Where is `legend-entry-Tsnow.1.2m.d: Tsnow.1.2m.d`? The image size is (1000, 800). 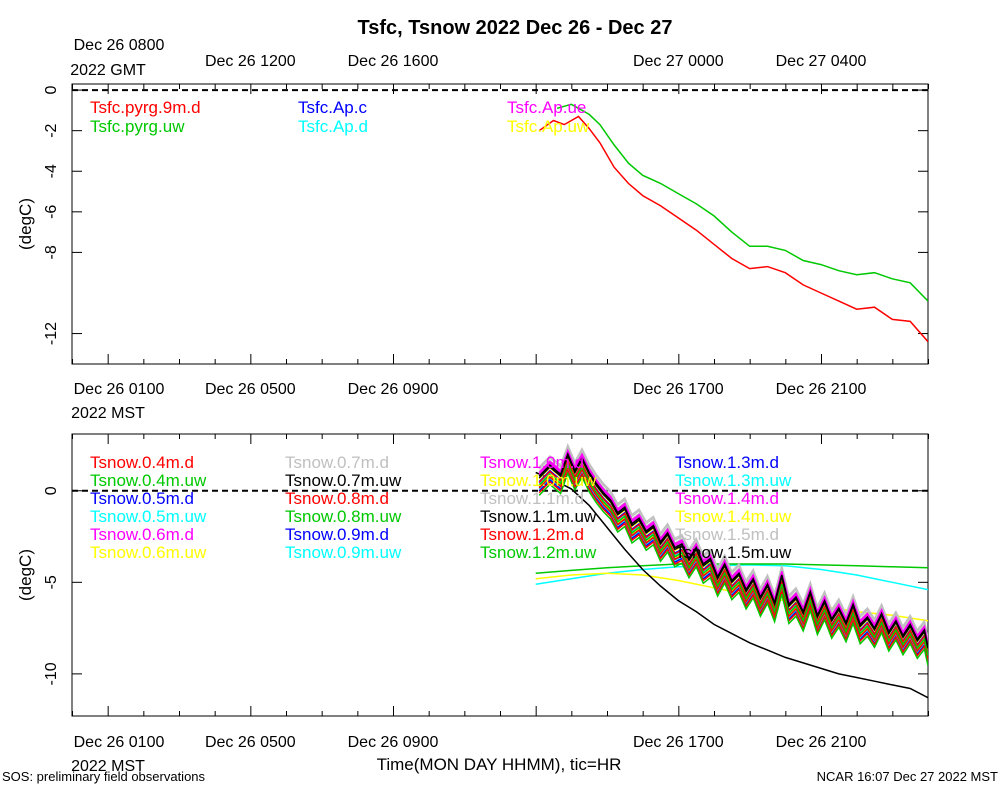
legend-entry-Tsnow.1.2m.d: Tsnow.1.2m.d is located at coordinates (532, 534).